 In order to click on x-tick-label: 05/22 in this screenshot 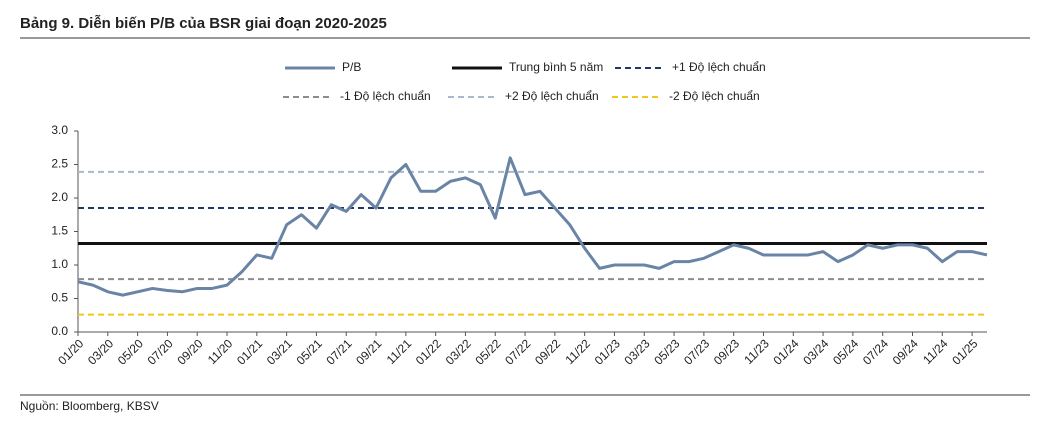, I will do `click(487, 351)`.